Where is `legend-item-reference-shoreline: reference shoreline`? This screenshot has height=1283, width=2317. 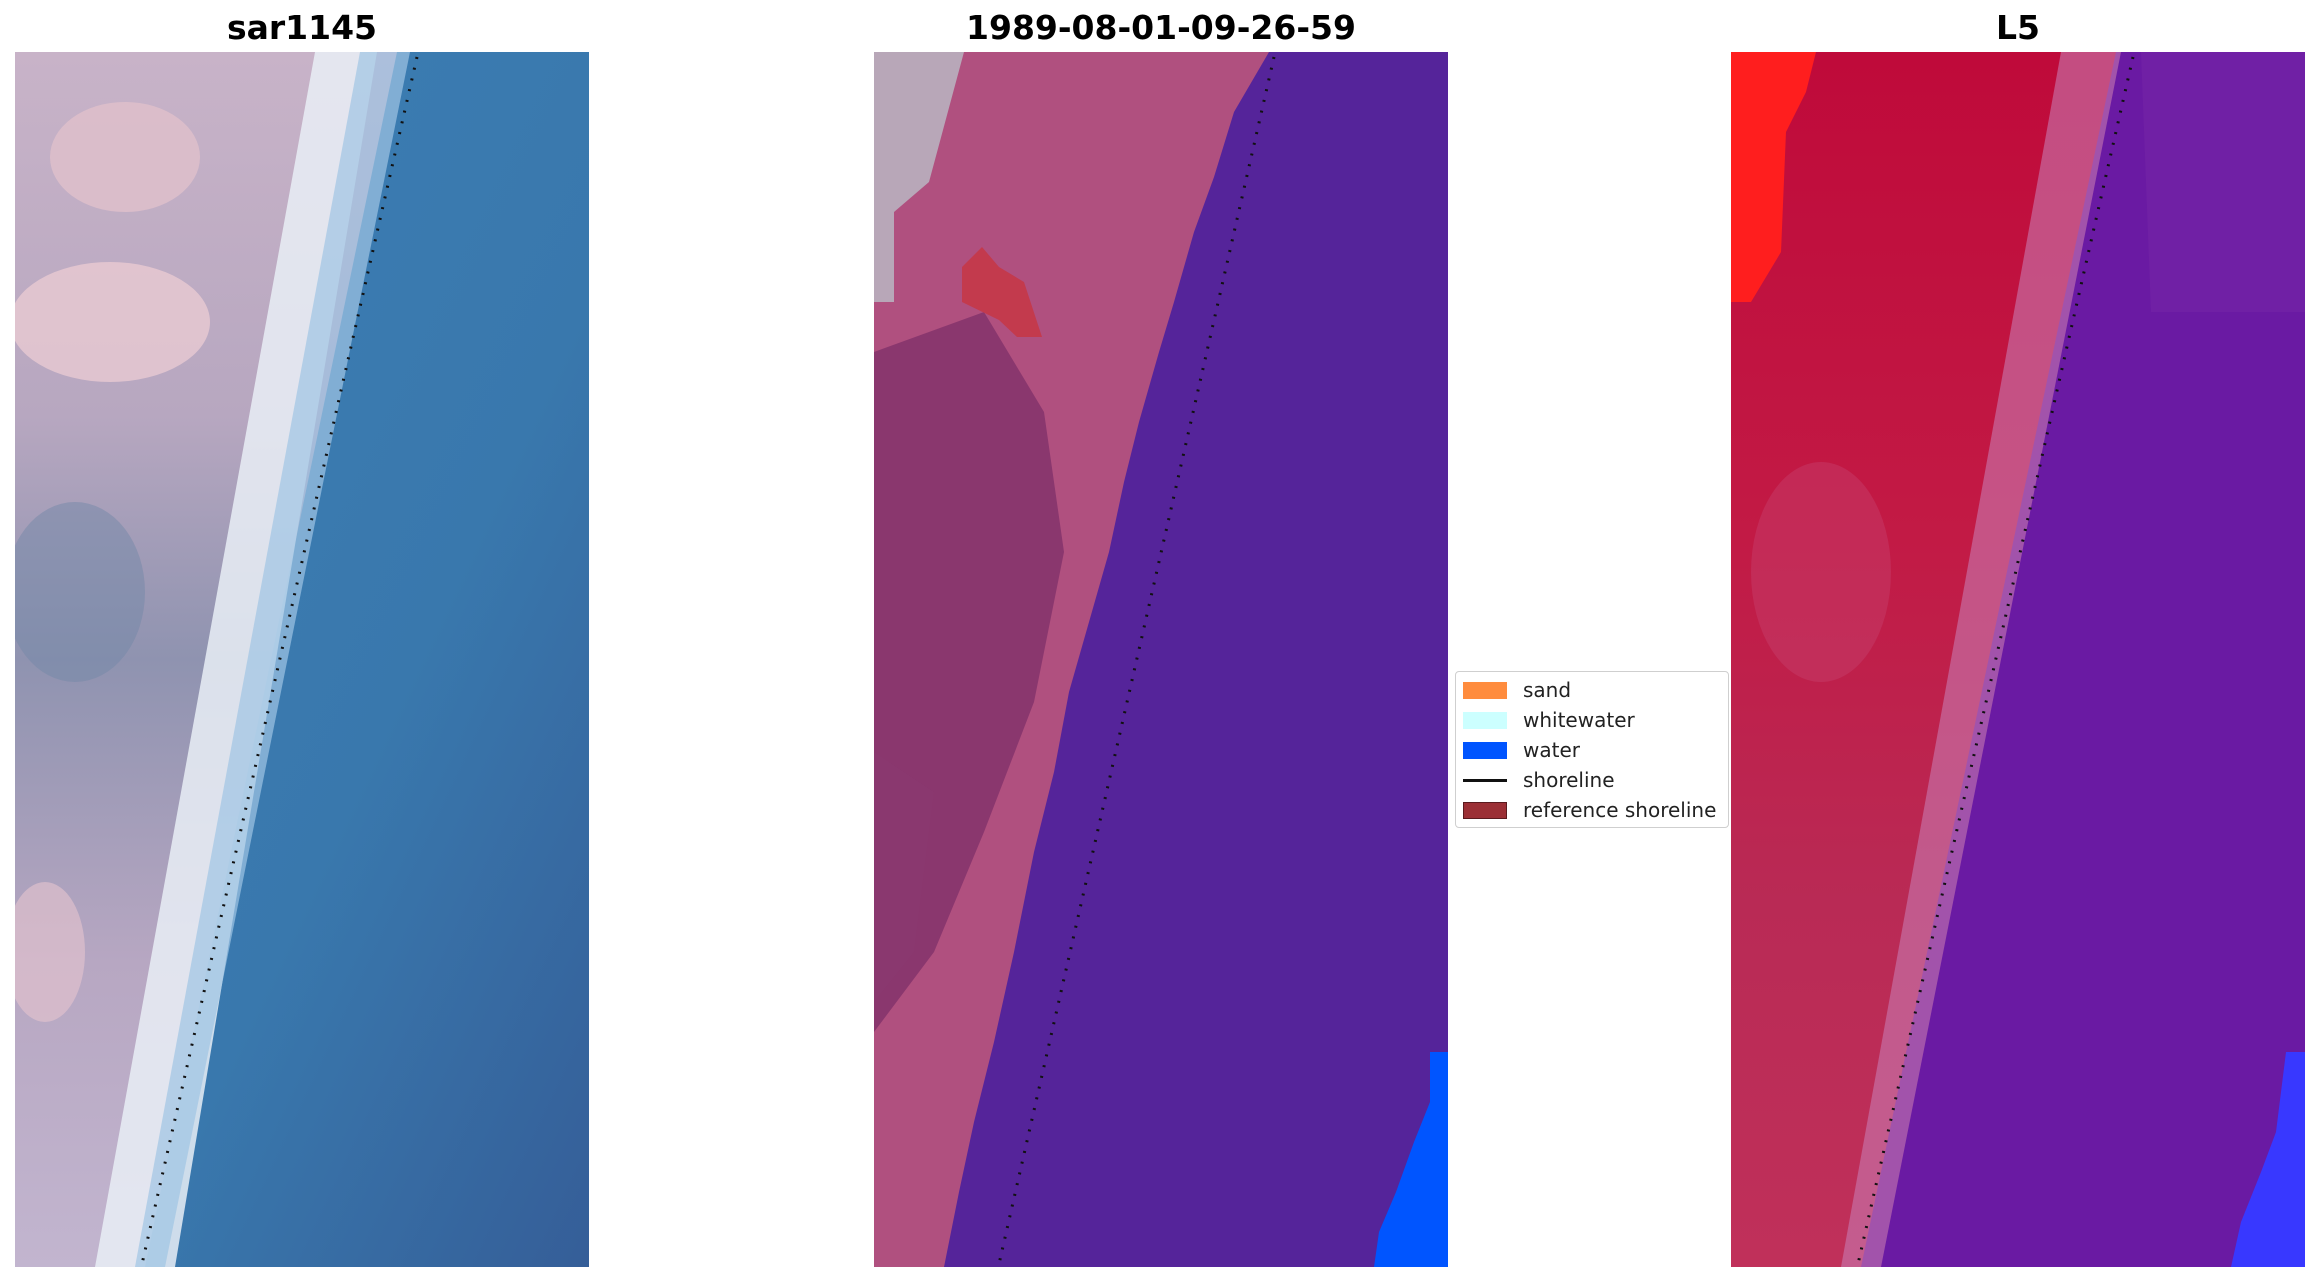
legend-item-reference-shoreline: reference shoreline is located at coordinates (1589, 810).